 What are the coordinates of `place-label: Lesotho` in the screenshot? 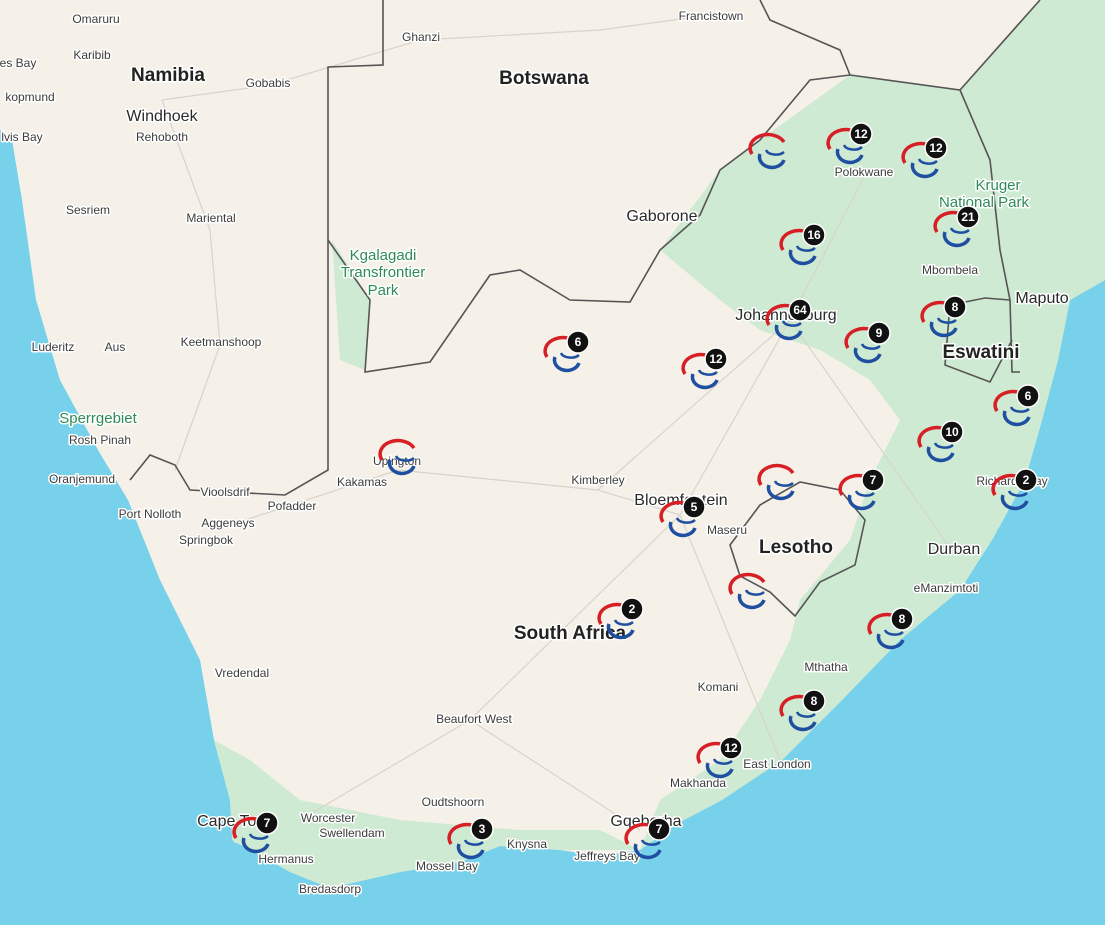 It's located at (796, 547).